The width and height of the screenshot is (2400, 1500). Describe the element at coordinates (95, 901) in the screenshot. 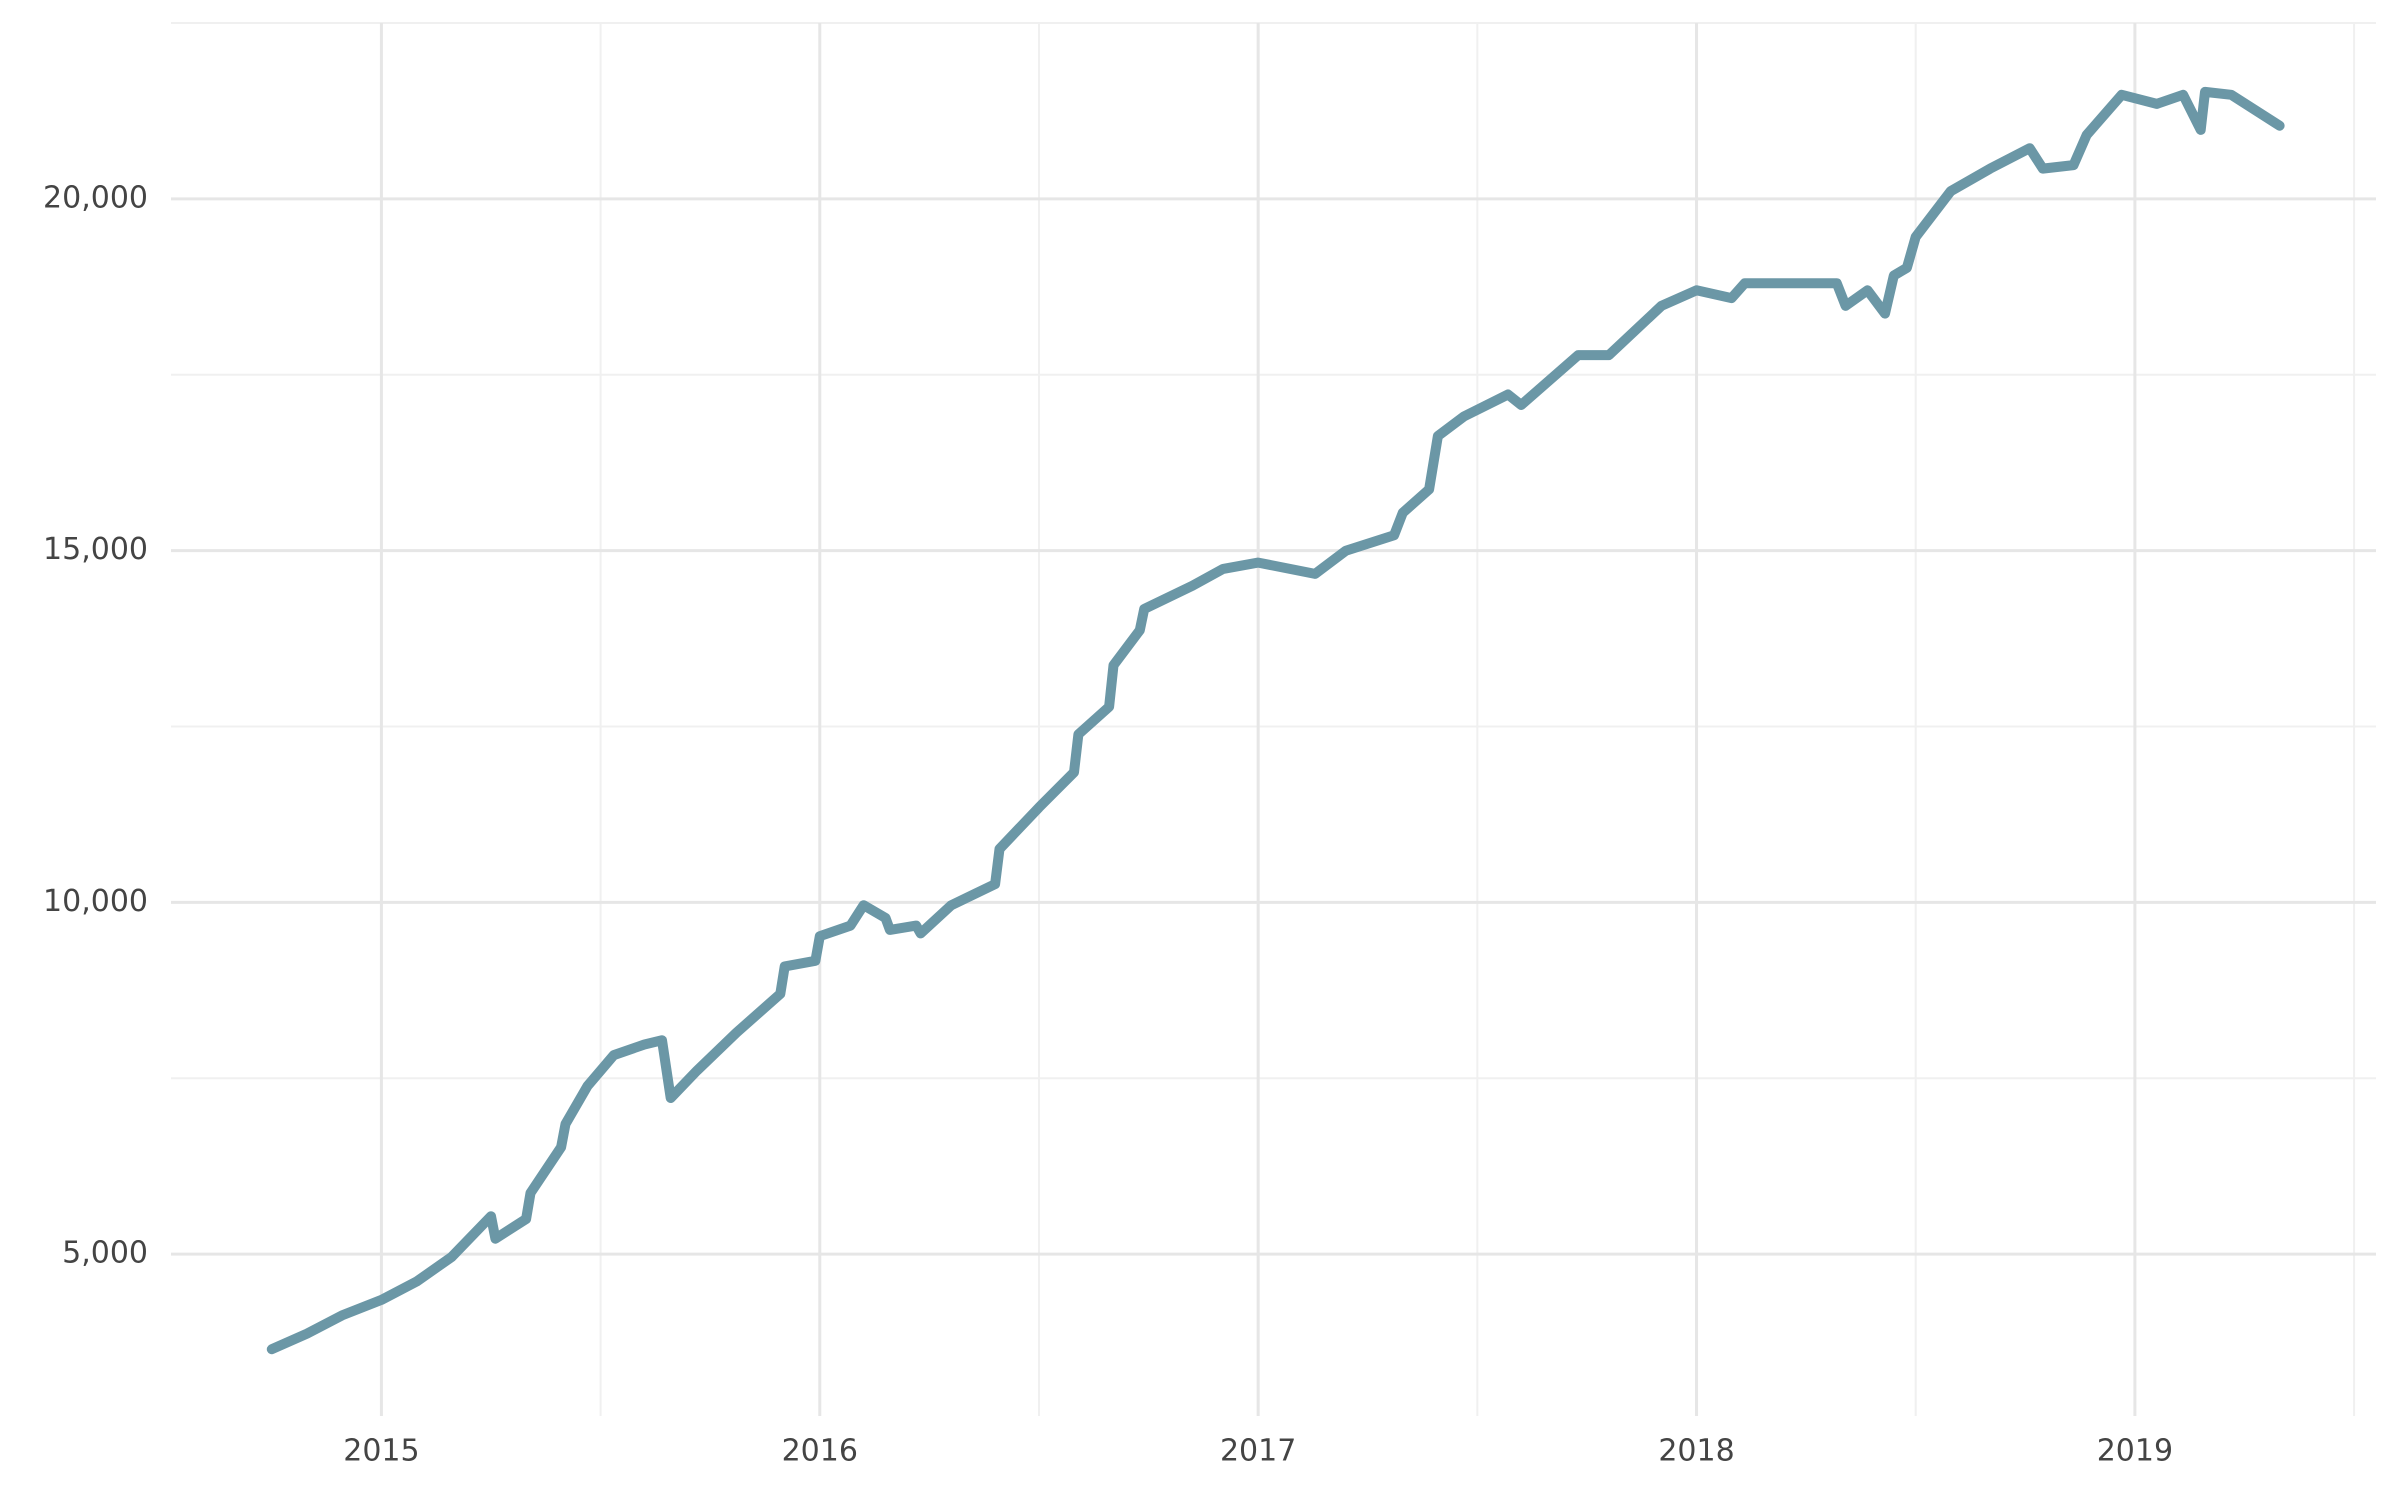

I see `y-tick-label: 10,000` at that location.